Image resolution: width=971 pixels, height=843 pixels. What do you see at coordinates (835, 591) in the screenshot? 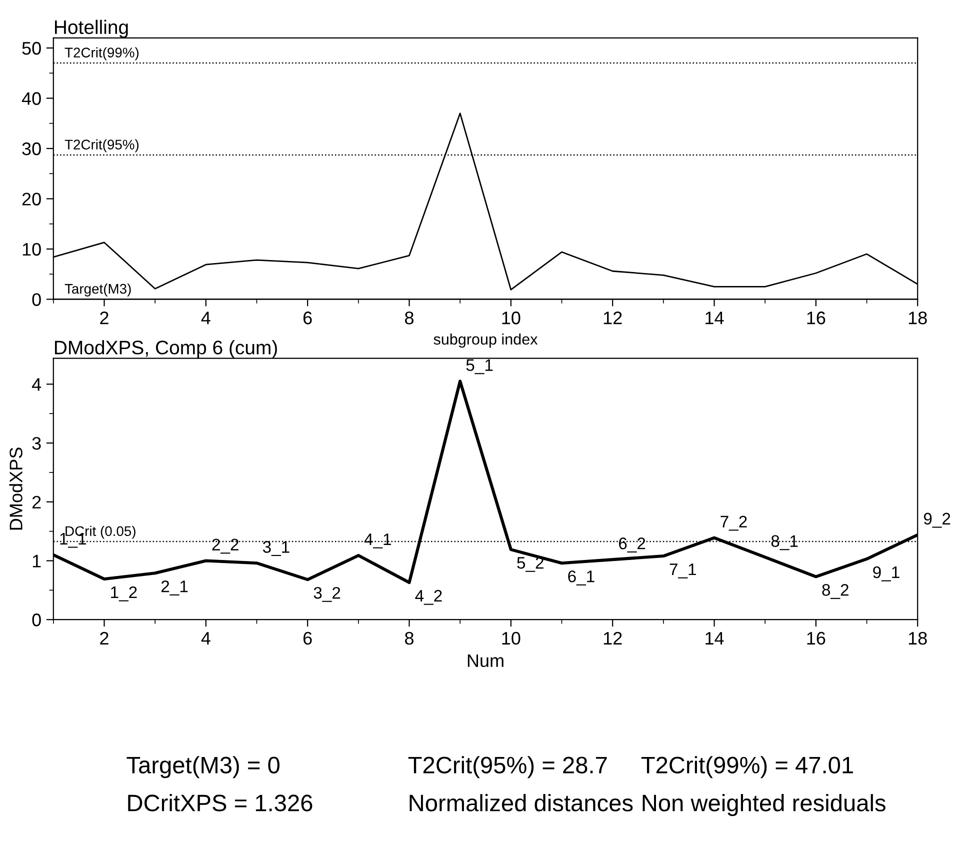
I see `annotation: 8_2` at bounding box center [835, 591].